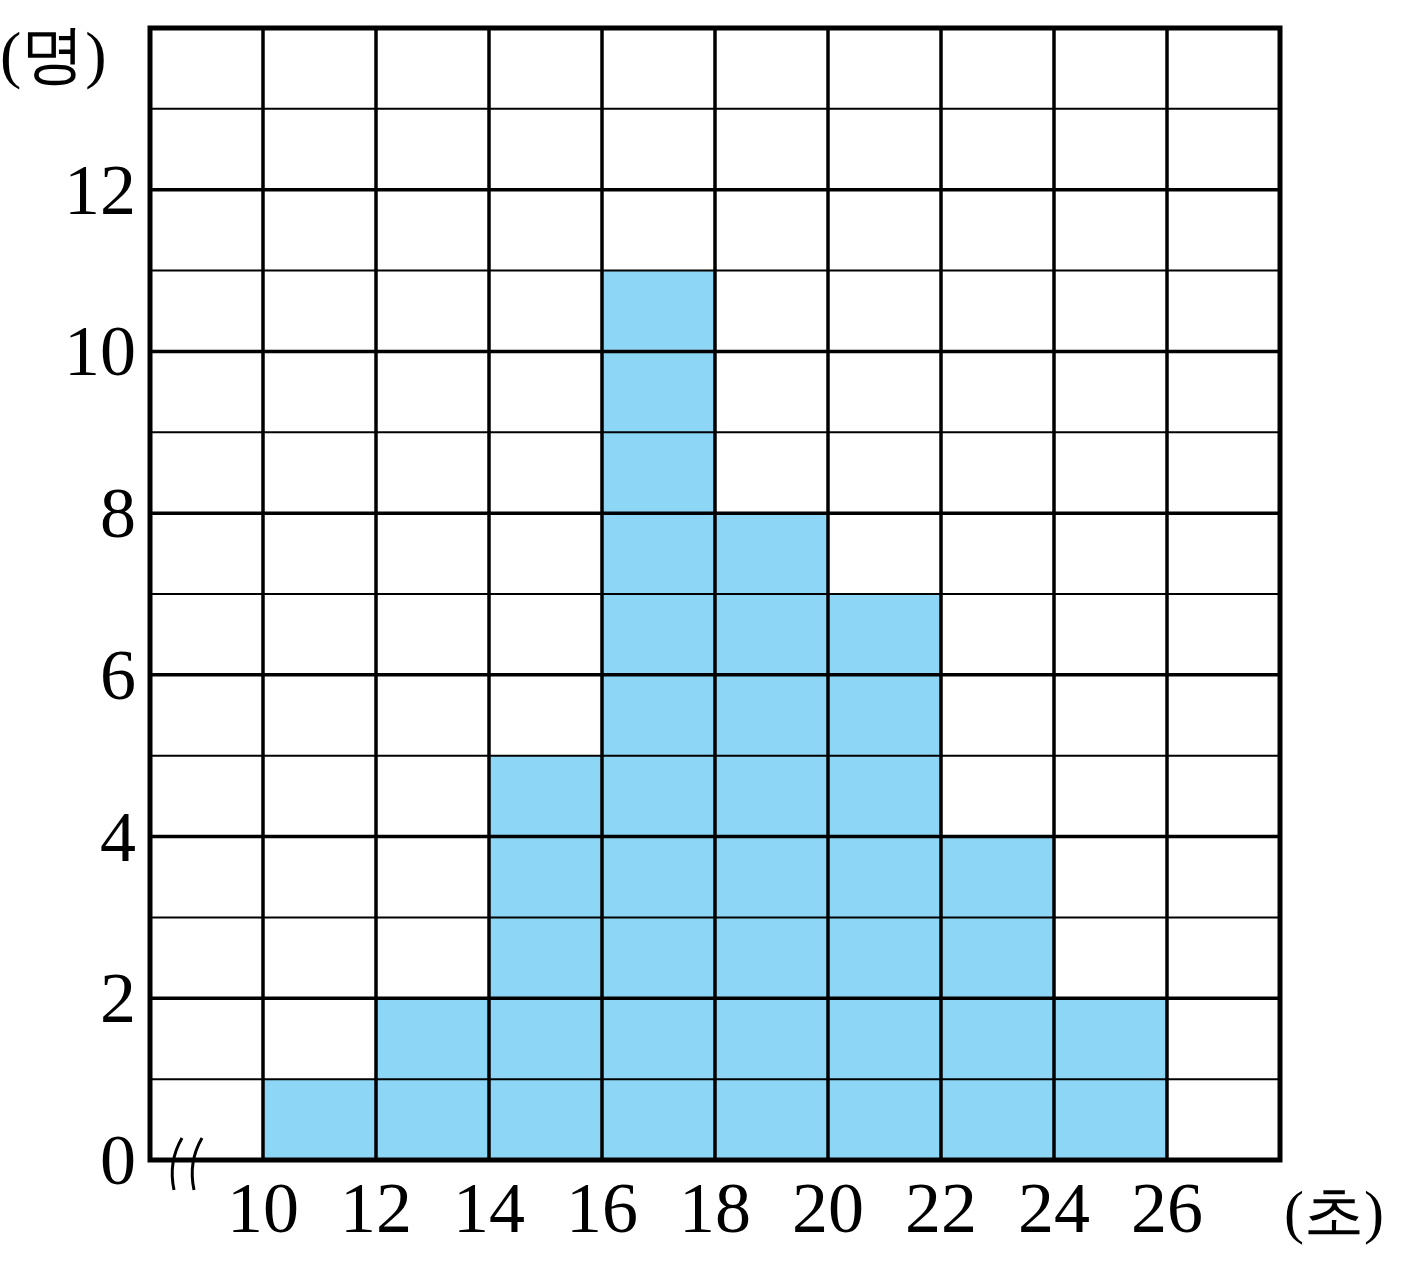  What do you see at coordinates (1054, 1208) in the screenshot?
I see `x-tick-label: 24` at bounding box center [1054, 1208].